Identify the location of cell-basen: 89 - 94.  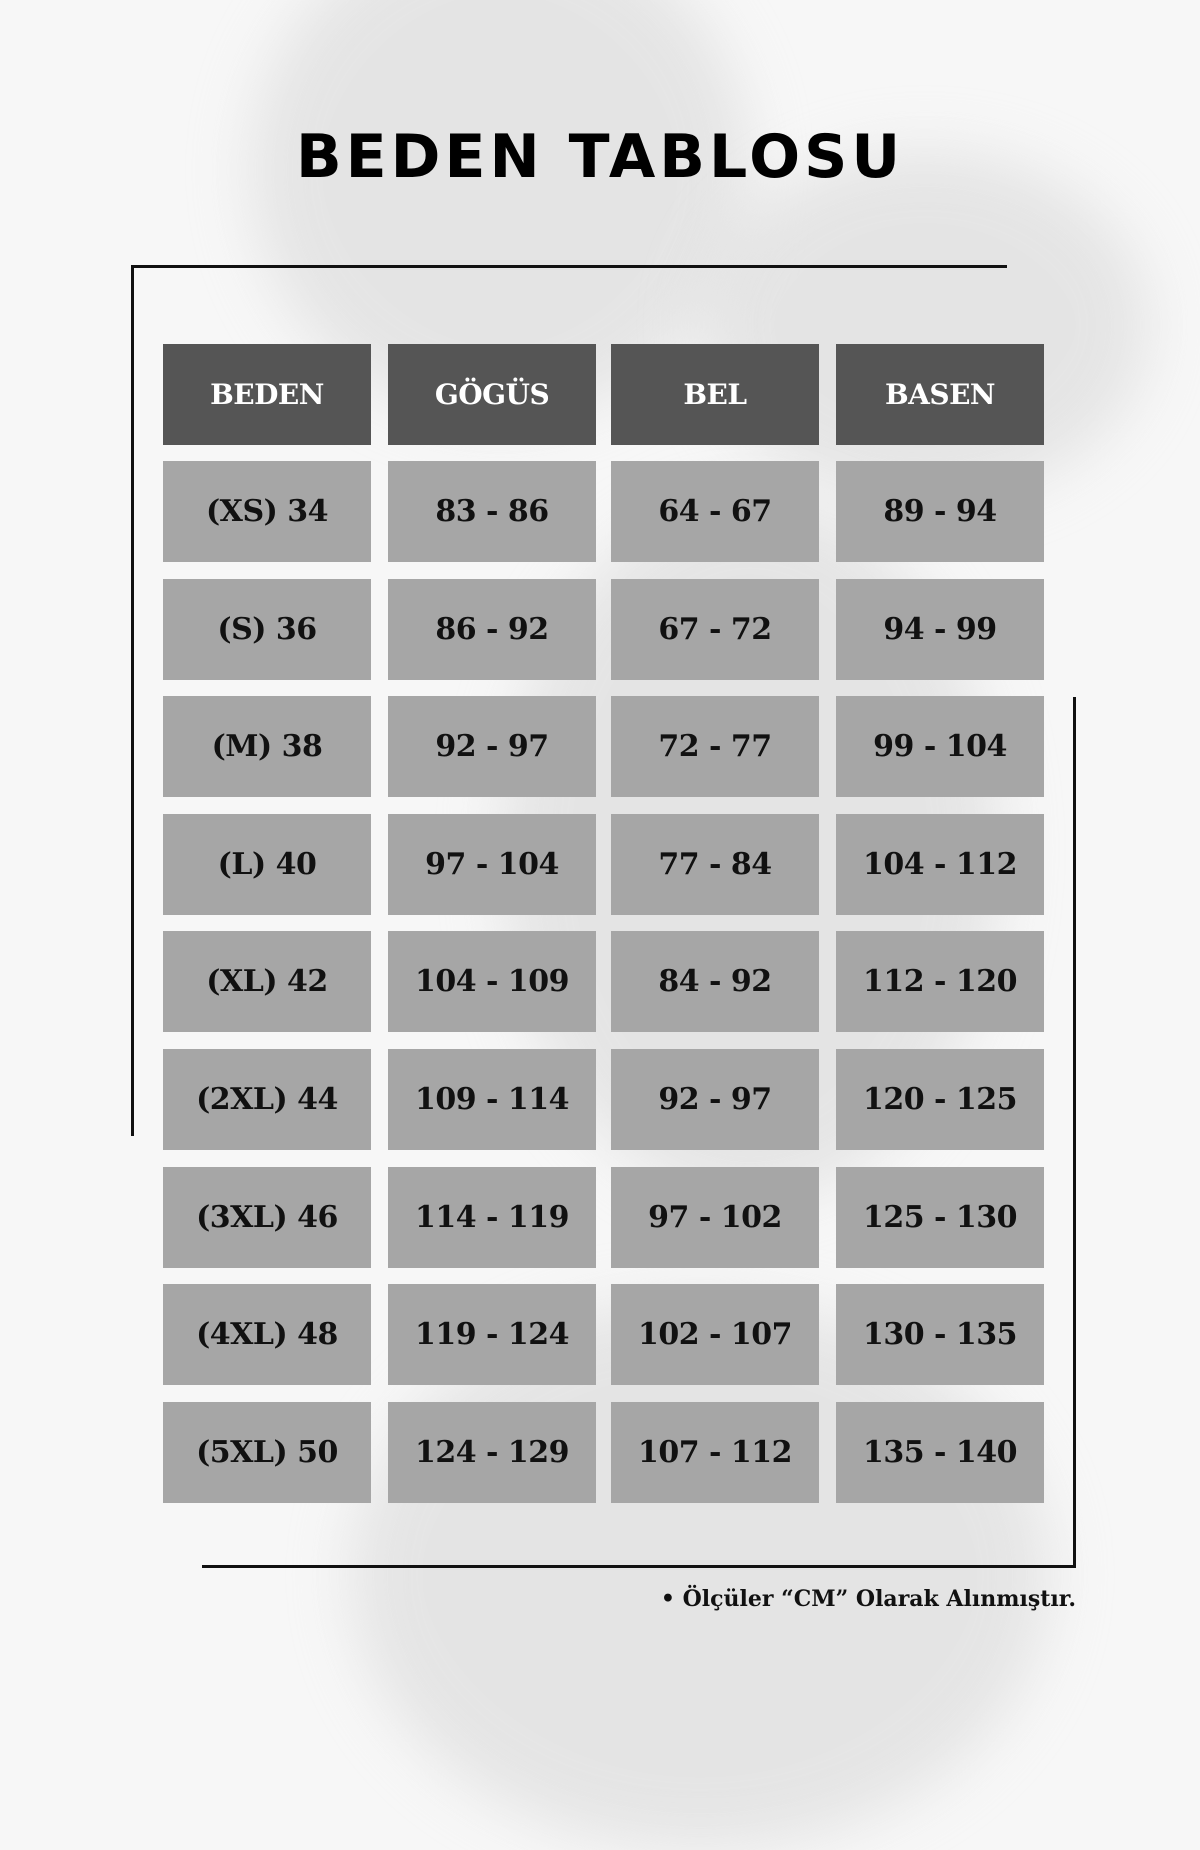
(940, 511).